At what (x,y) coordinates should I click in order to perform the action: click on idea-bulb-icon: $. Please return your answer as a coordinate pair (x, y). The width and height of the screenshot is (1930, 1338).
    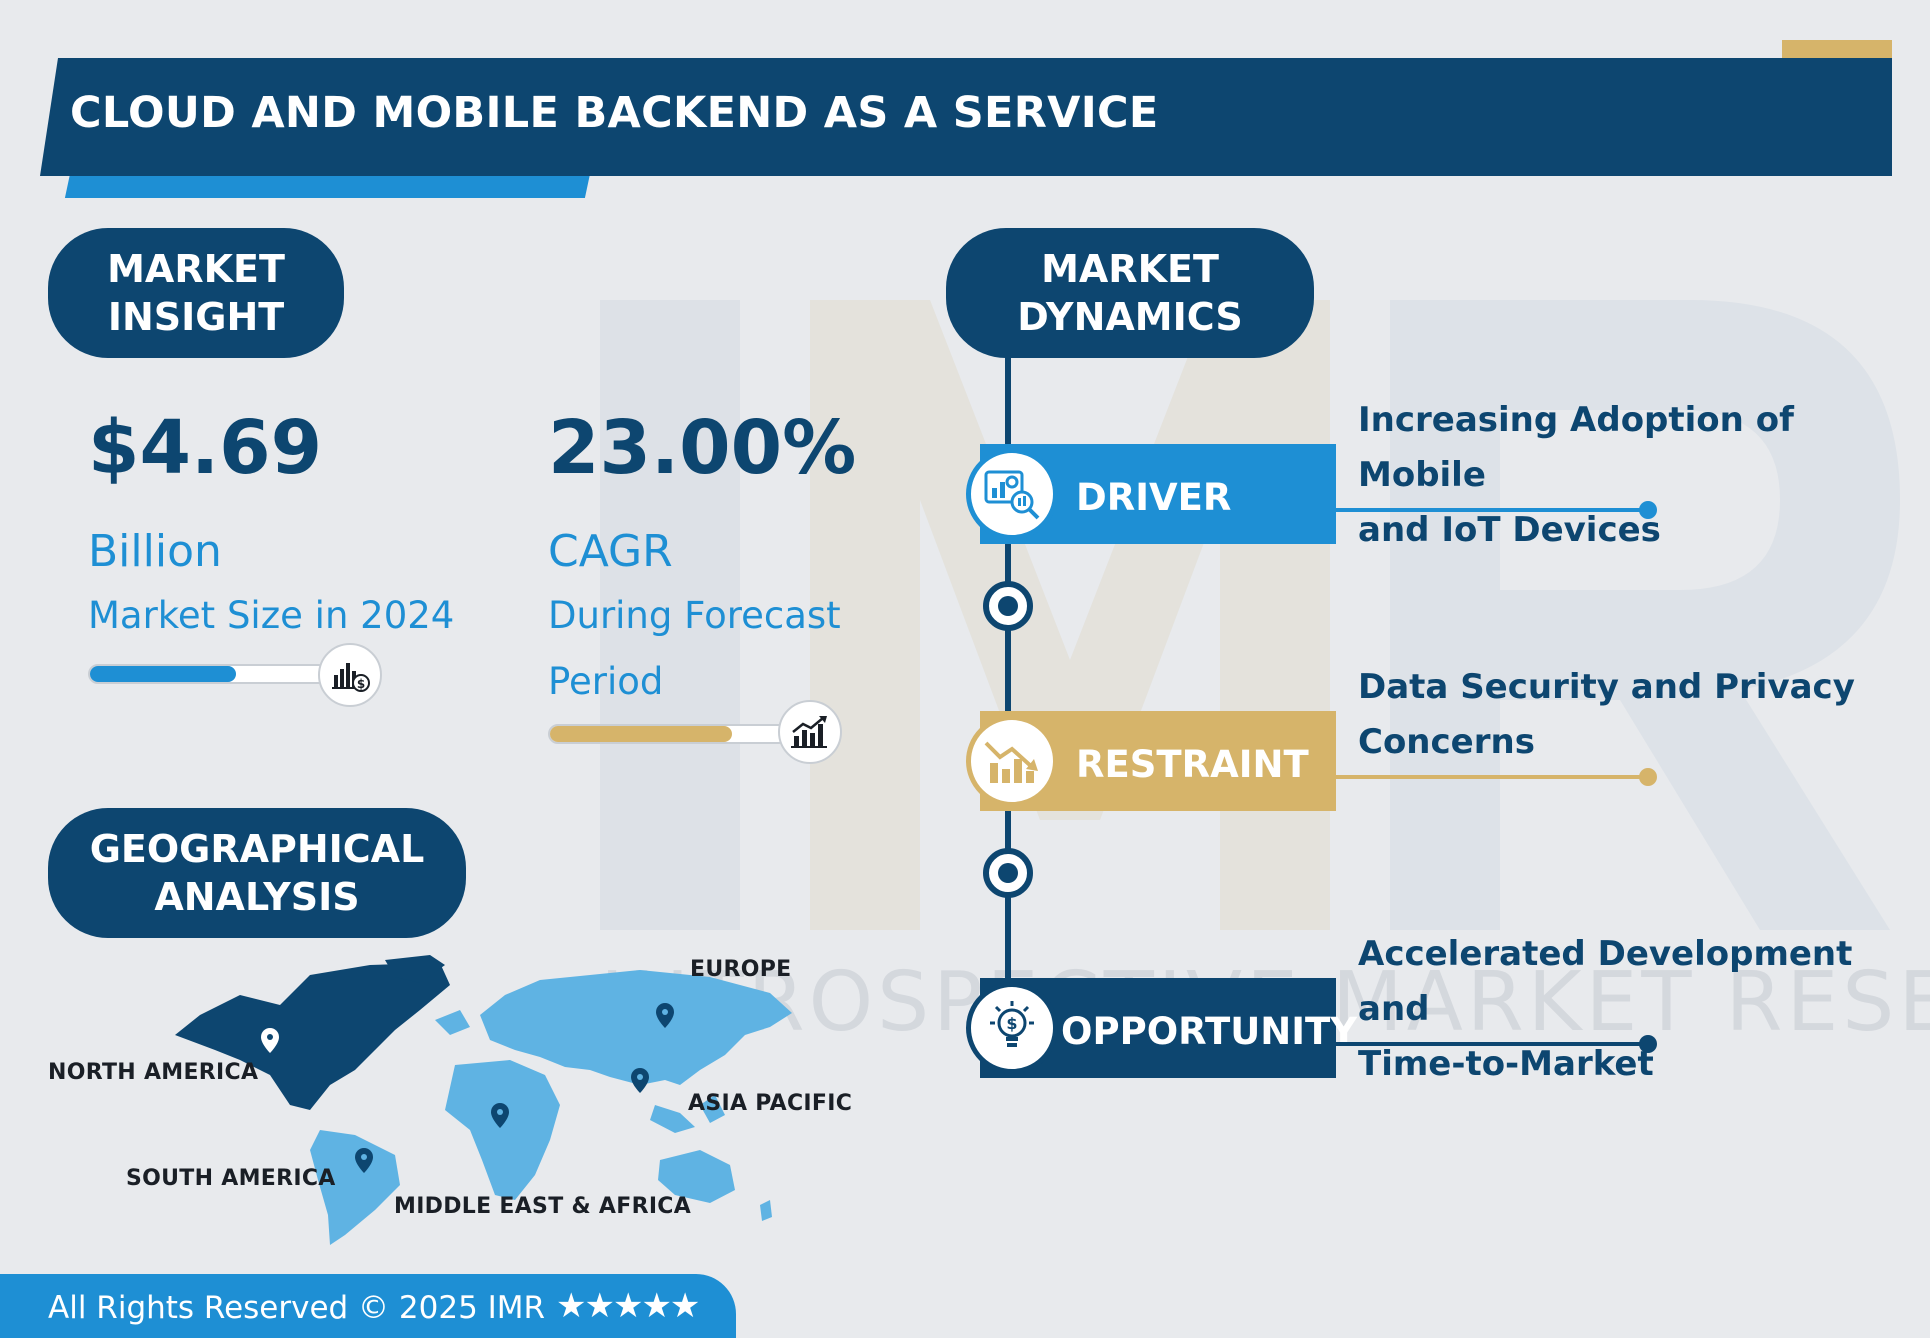
    Looking at the image, I should click on (1012, 1024).